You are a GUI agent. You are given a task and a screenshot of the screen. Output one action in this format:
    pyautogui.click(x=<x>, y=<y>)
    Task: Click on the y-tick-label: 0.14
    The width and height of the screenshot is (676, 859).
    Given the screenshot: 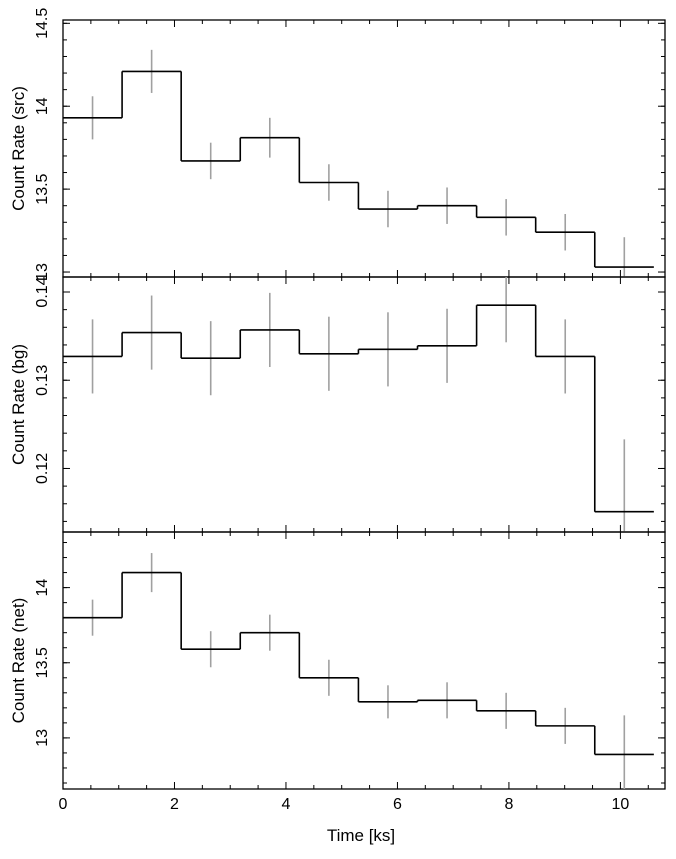 What is the action you would take?
    pyautogui.click(x=42, y=291)
    